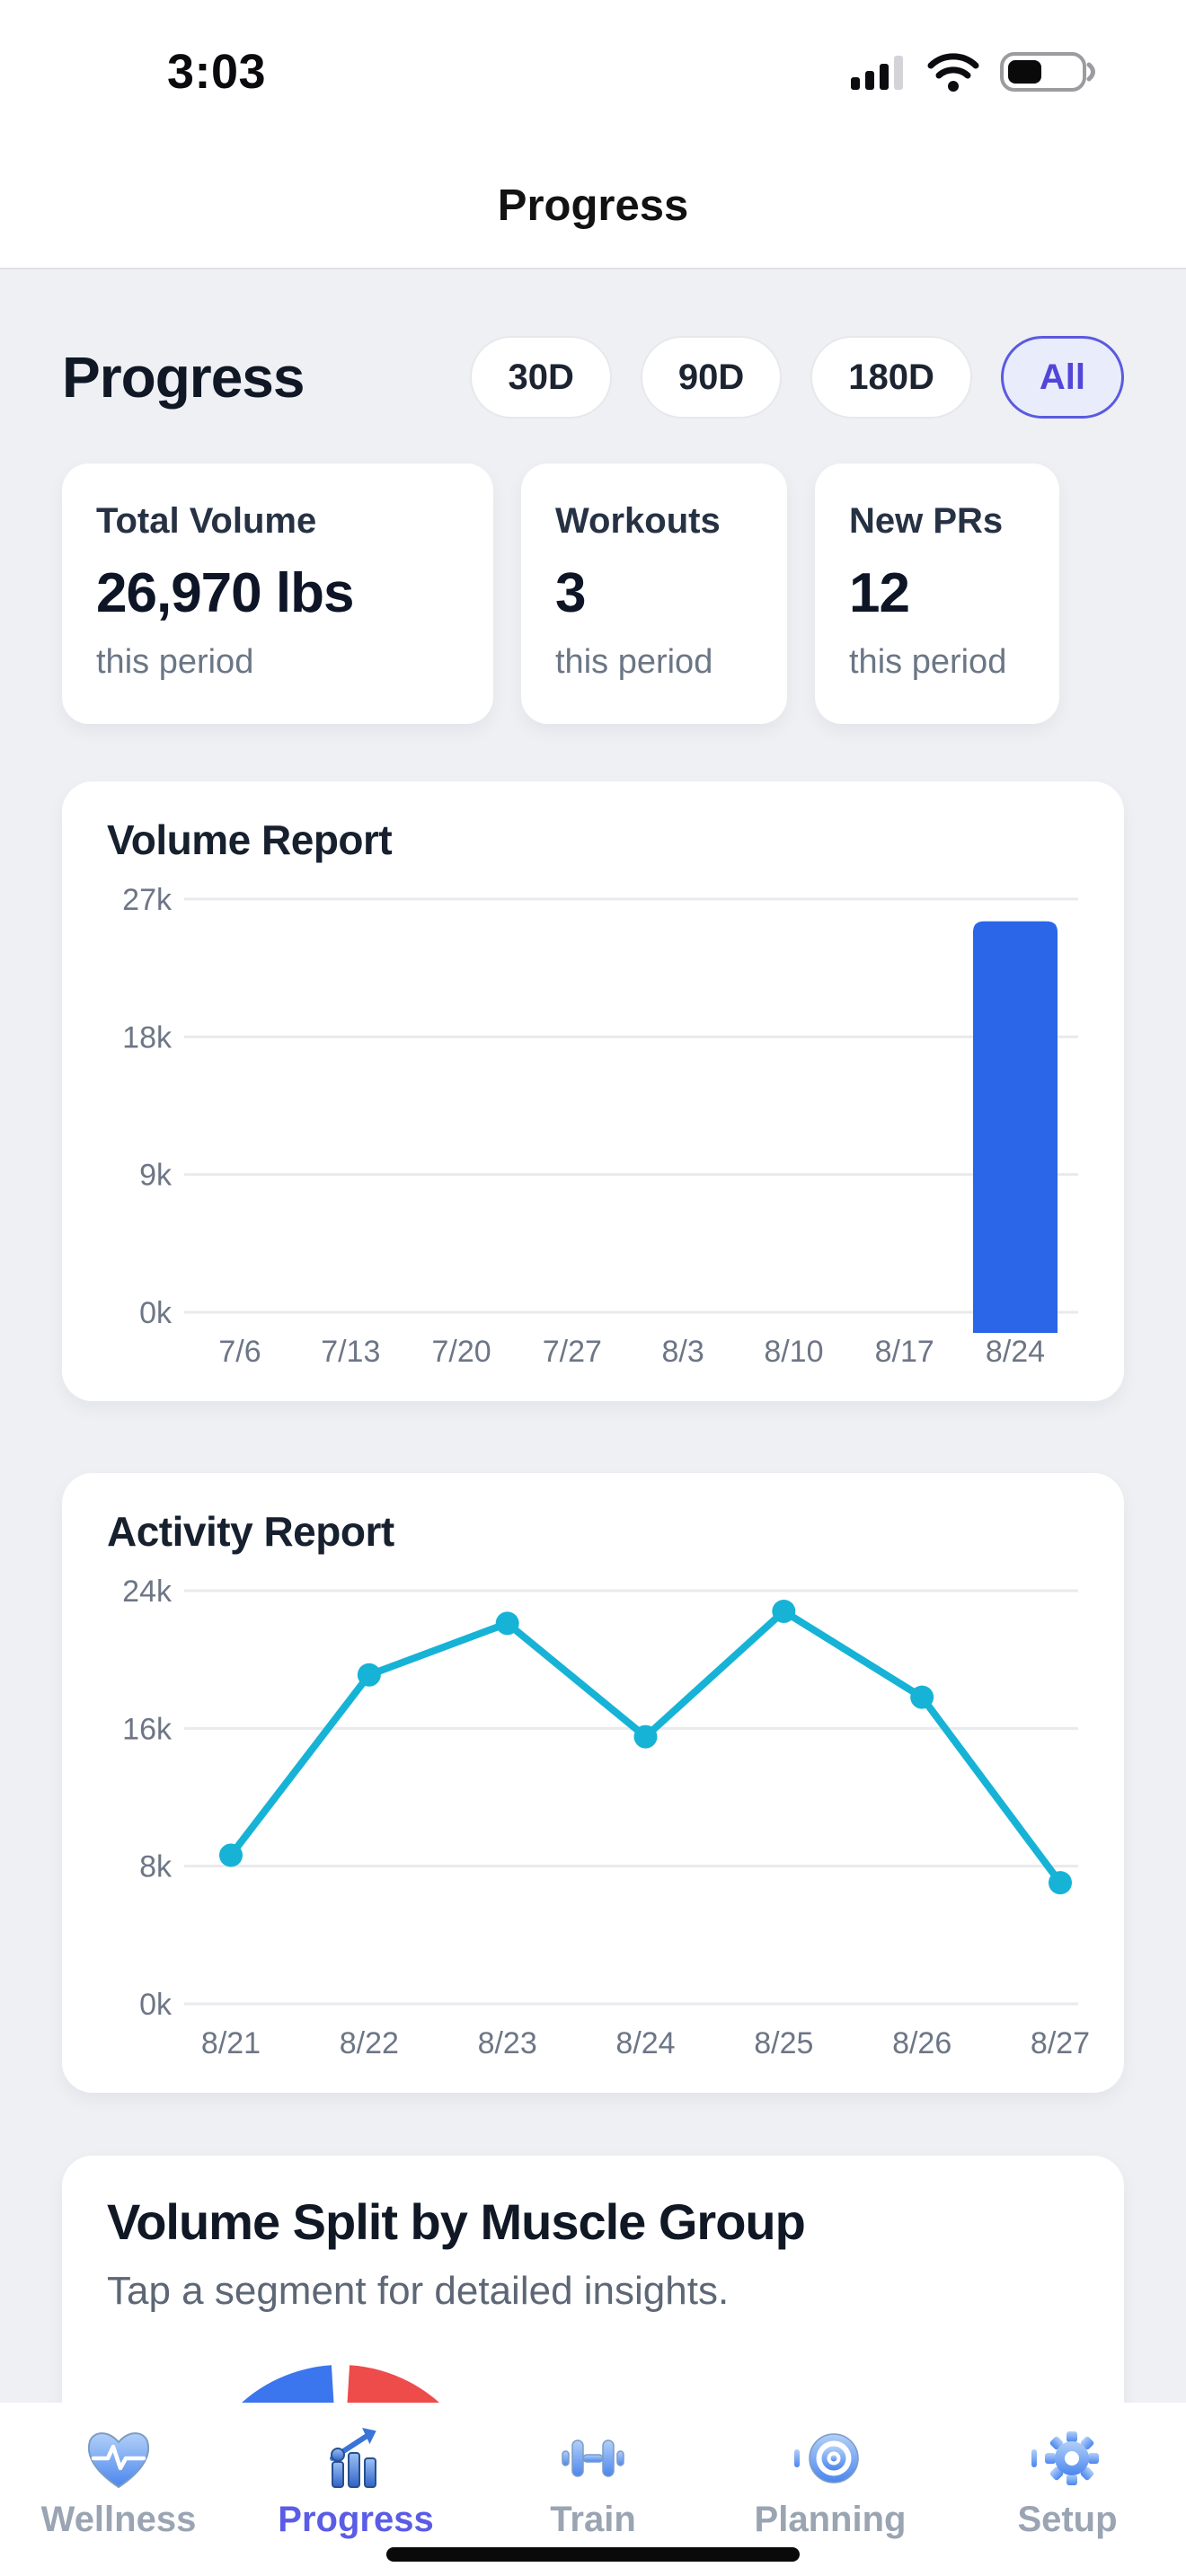 This screenshot has height=2576, width=1186. Describe the element at coordinates (418, 2291) in the screenshot. I see `muscle-split-subtitle: Tap a segment for detailed insights.` at that location.